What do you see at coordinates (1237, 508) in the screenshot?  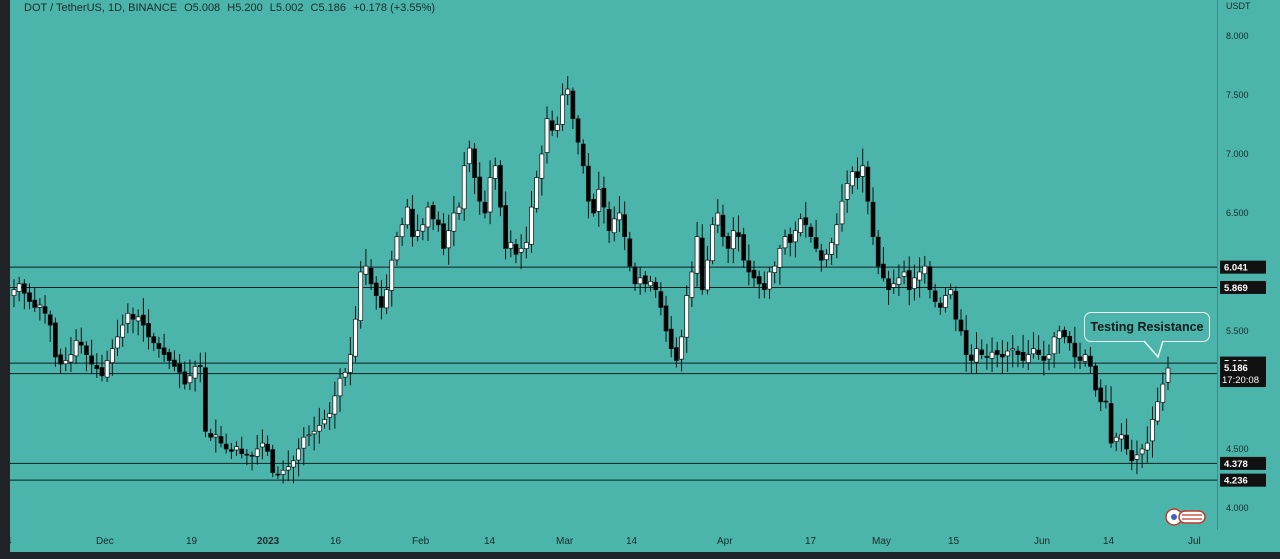 I see `price-tick-6: 4.000` at bounding box center [1237, 508].